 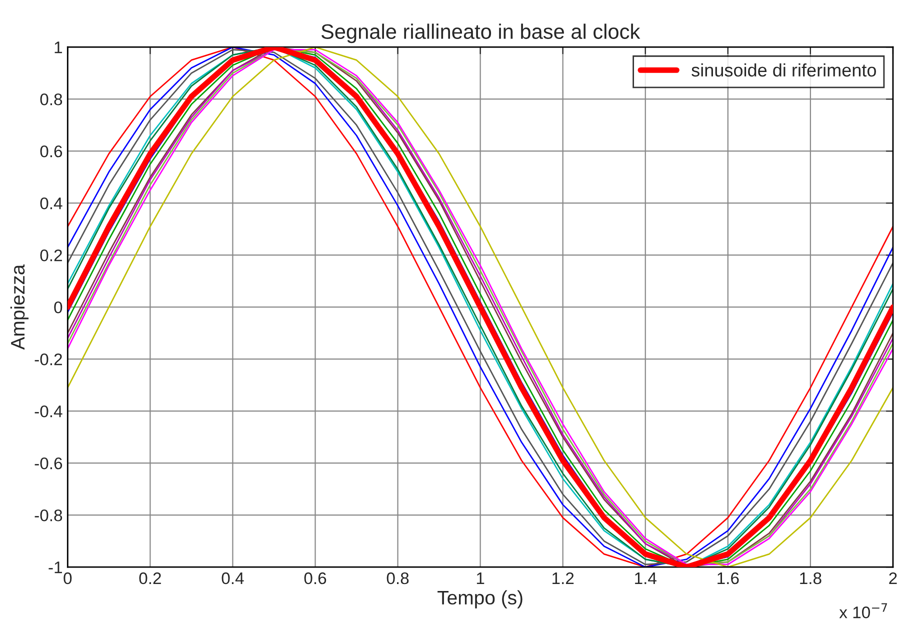 What do you see at coordinates (480, 599) in the screenshot?
I see `x-axis-title: Tempo (s)` at bounding box center [480, 599].